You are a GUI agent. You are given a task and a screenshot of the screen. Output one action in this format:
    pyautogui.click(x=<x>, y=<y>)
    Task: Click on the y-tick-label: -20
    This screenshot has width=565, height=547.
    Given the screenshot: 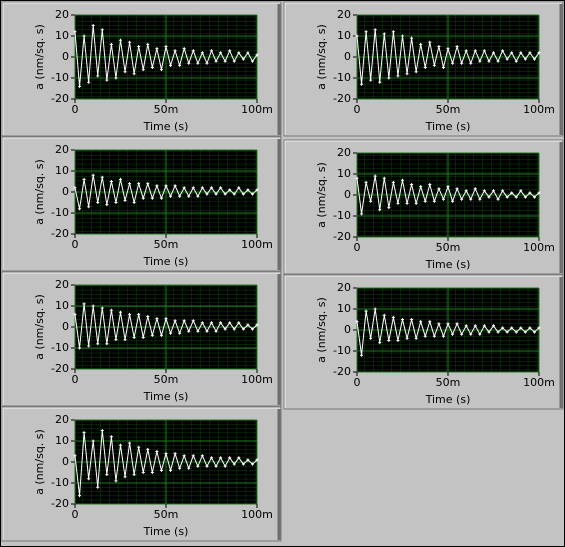 What is the action you would take?
    pyautogui.click(x=60, y=503)
    